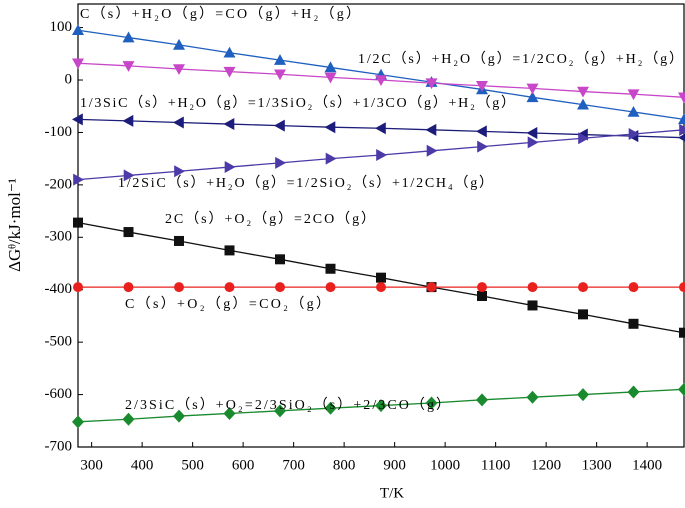 The width and height of the screenshot is (685, 508). What do you see at coordinates (394, 465) in the screenshot?
I see `x-tick-label: 900` at bounding box center [394, 465].